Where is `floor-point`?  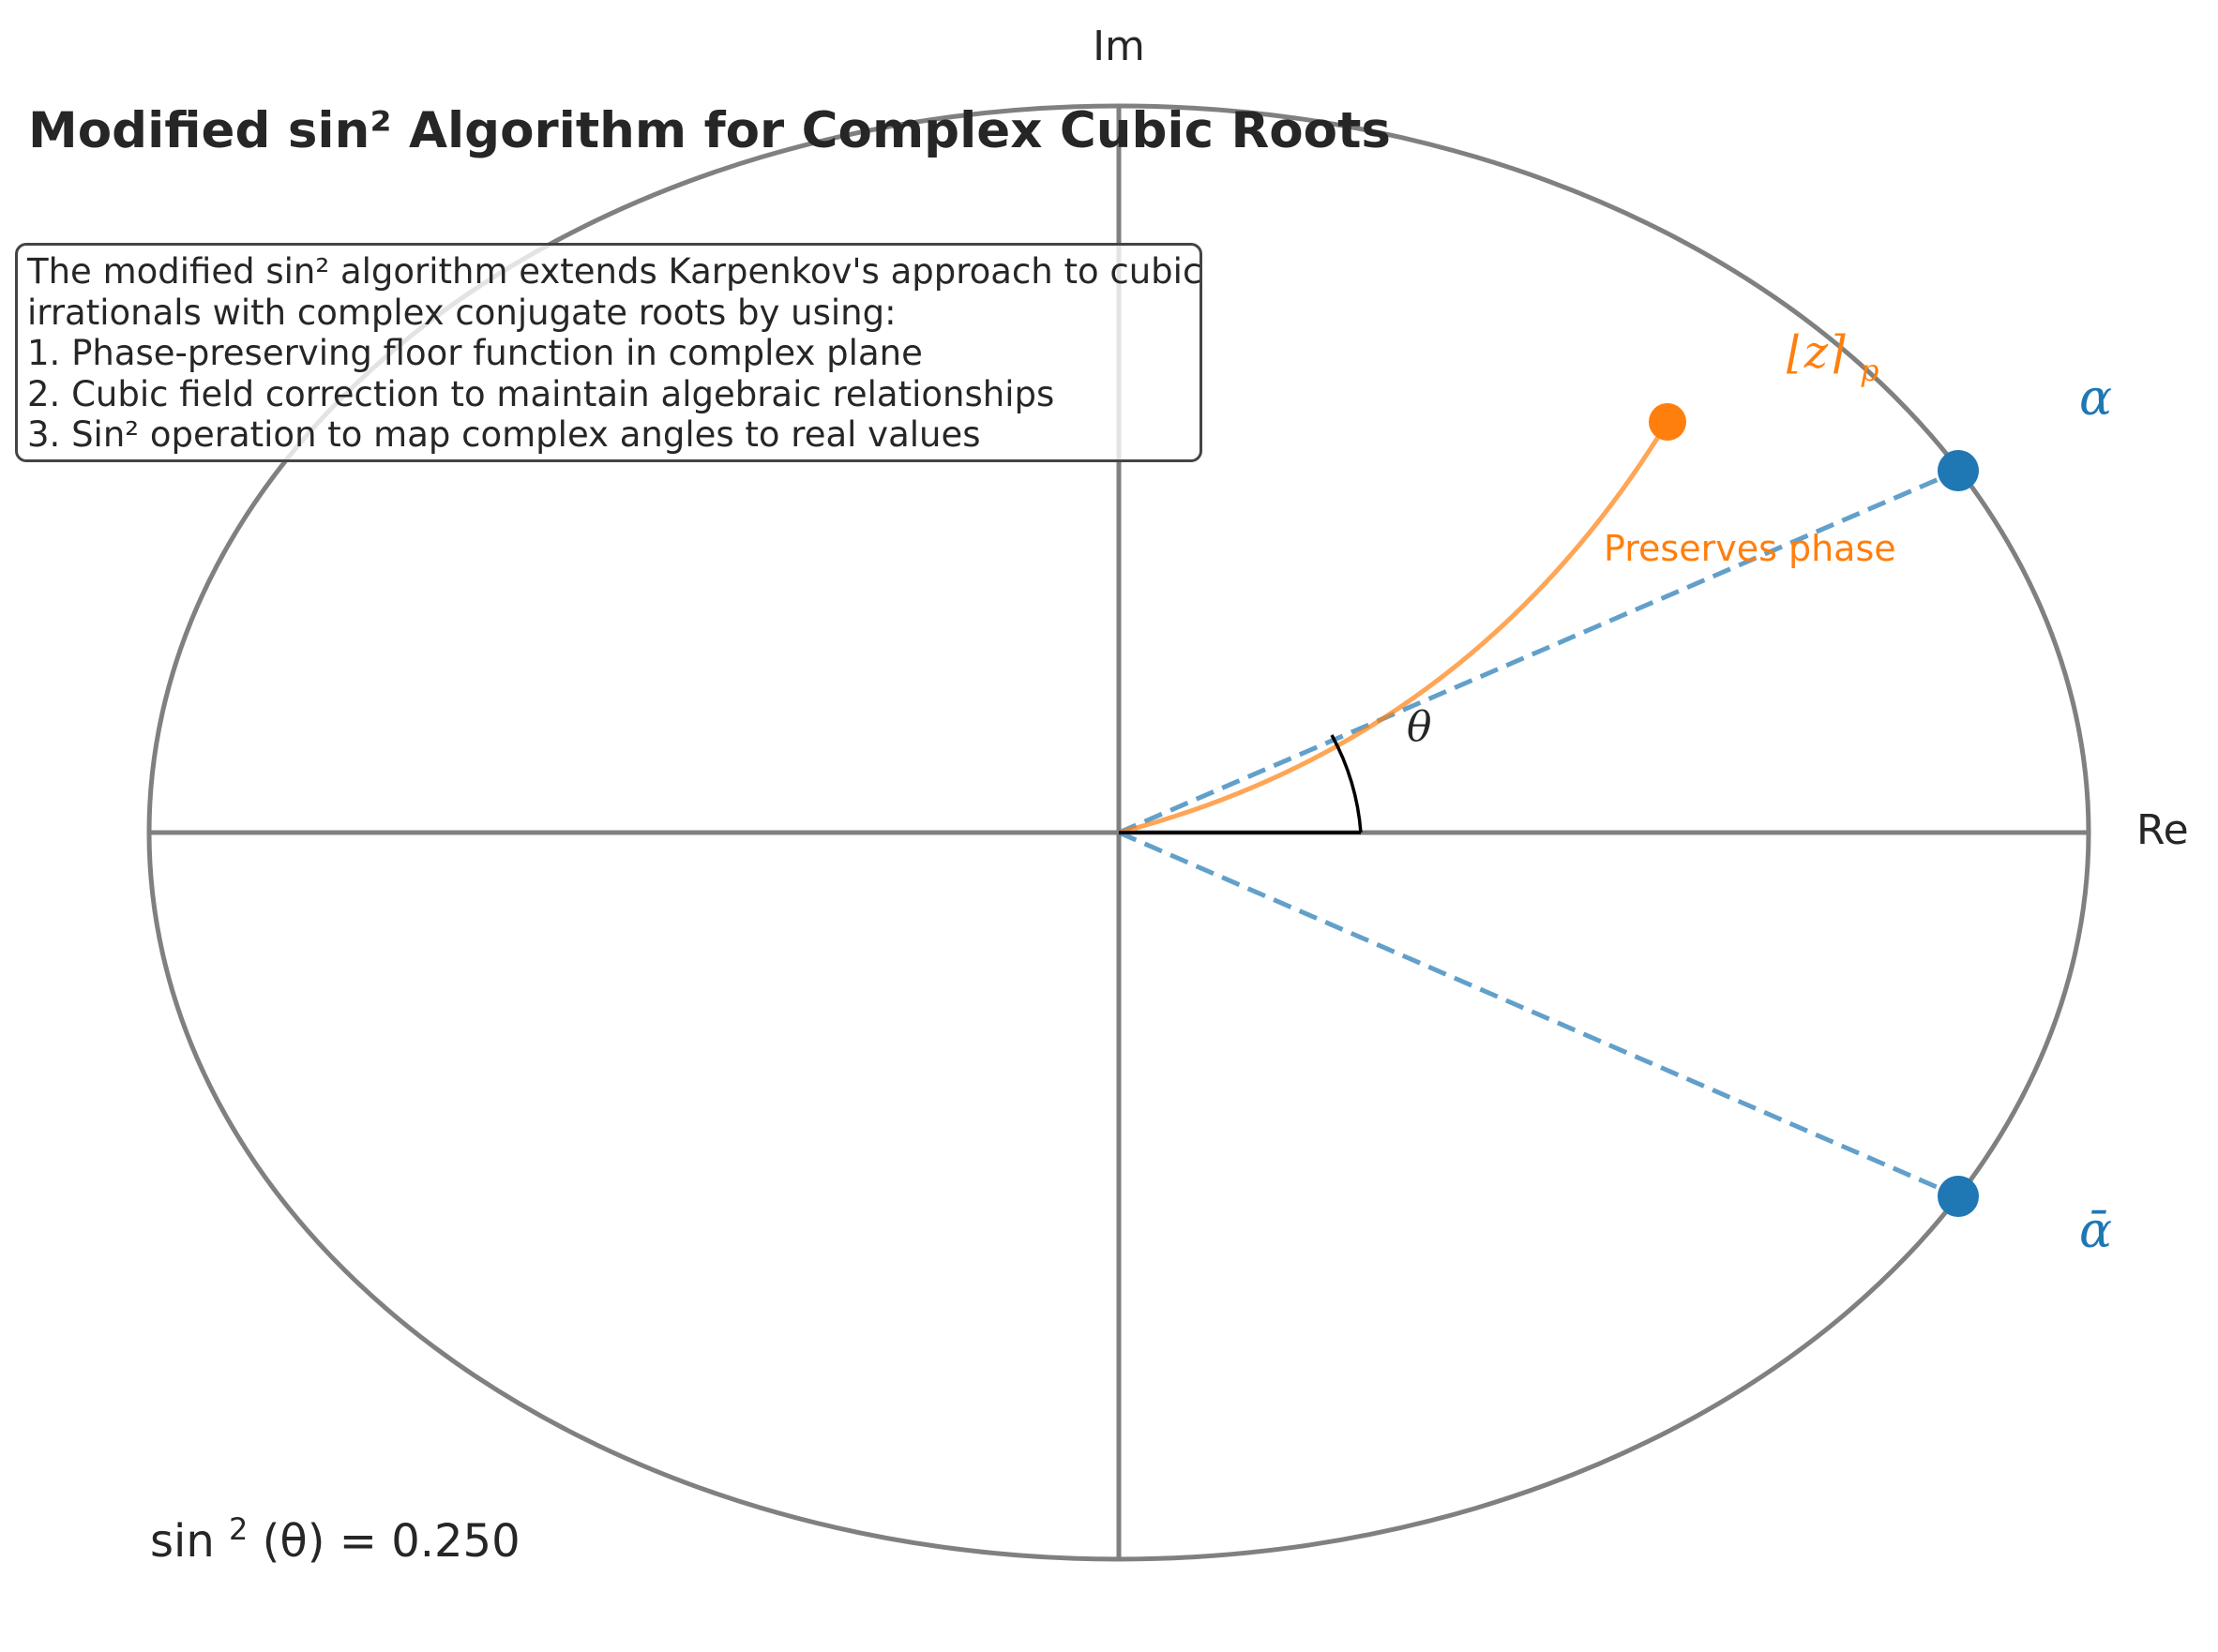 floor-point is located at coordinates (1667, 422).